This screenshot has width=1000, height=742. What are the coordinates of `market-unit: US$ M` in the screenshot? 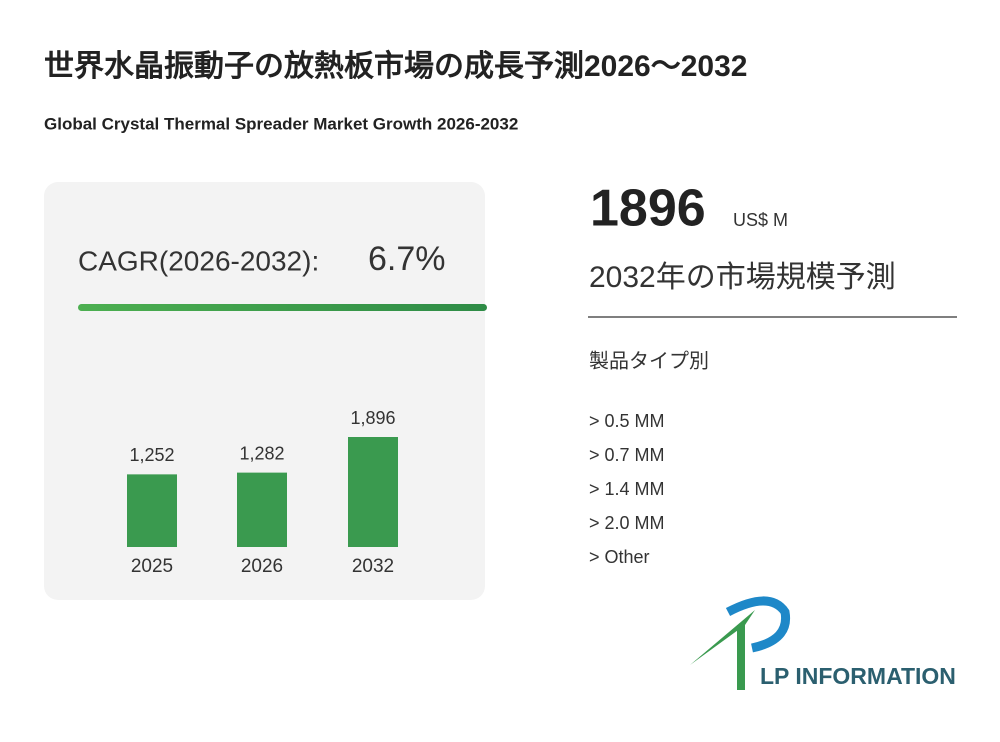 It's located at (760, 220).